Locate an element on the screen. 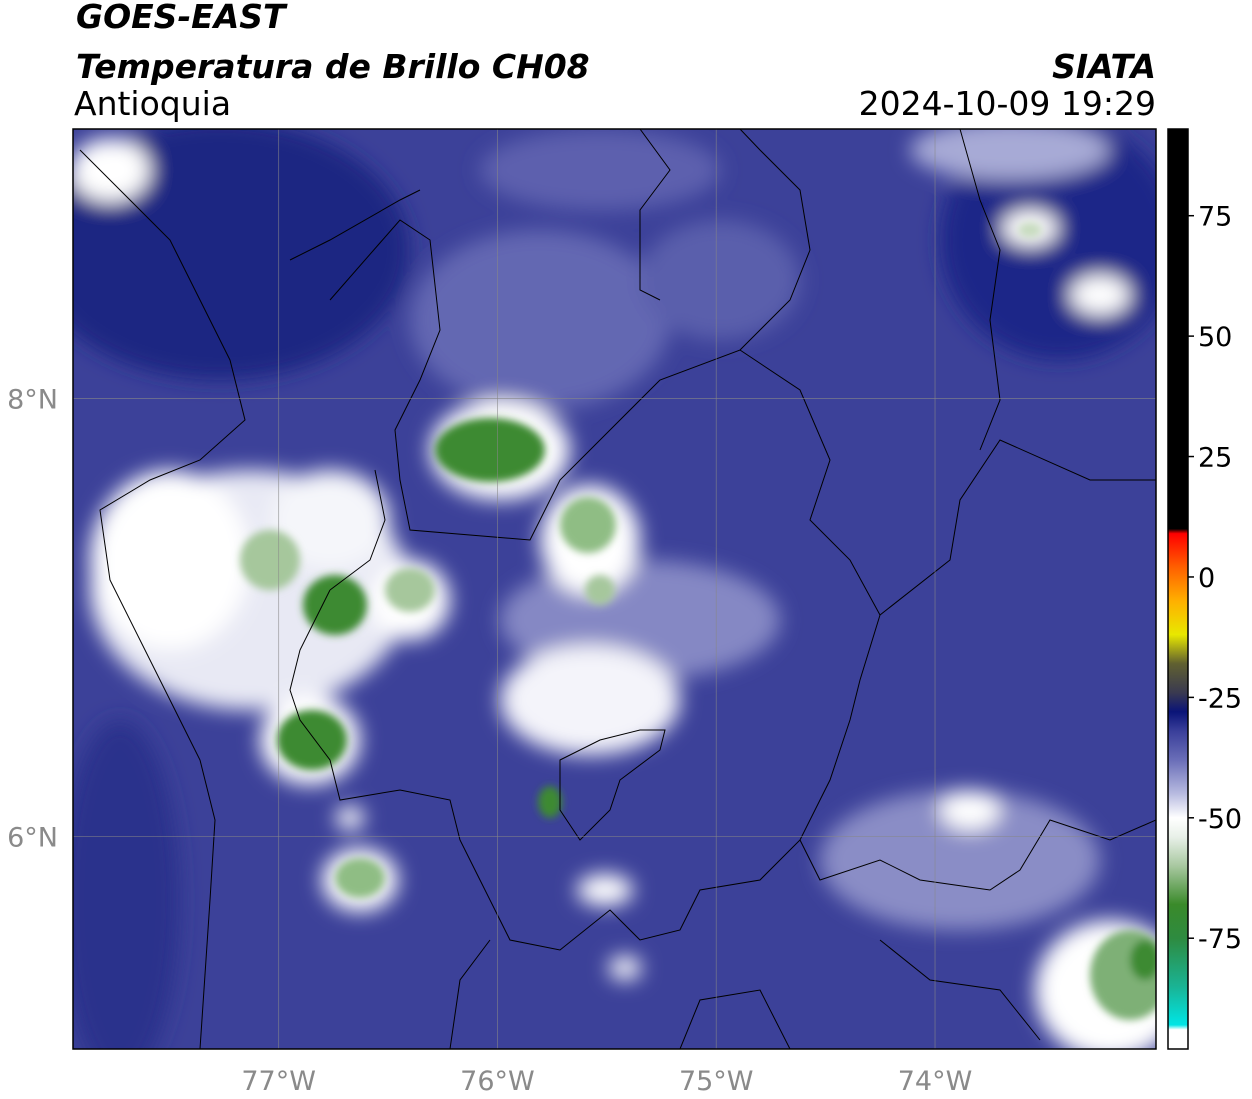  source-label: SIATA is located at coordinates (1104, 66).